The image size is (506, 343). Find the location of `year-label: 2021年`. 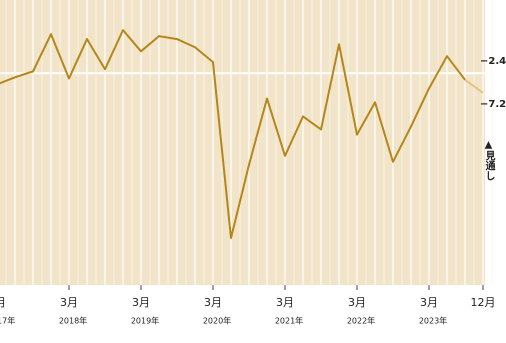

year-label: 2021年 is located at coordinates (289, 321).